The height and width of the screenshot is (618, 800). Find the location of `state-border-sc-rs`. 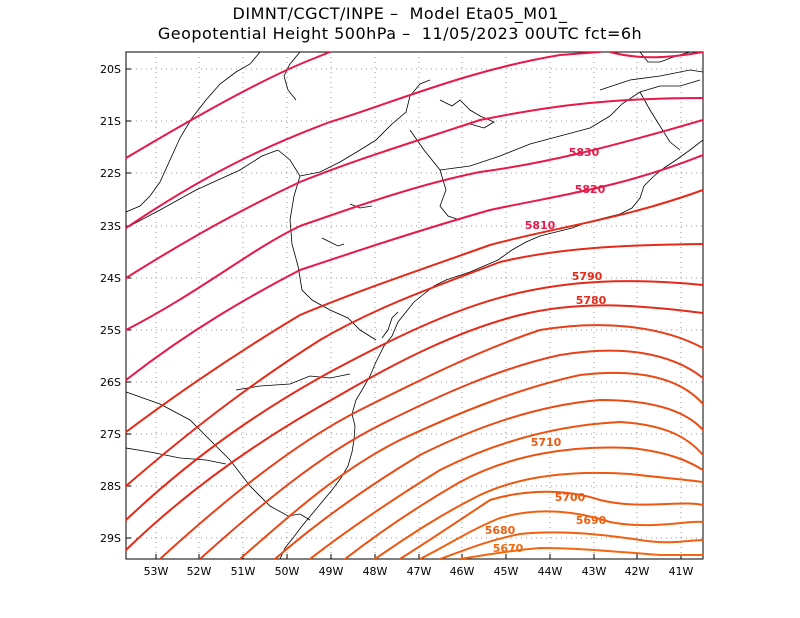

state-border-sc-rs is located at coordinates (218, 456).